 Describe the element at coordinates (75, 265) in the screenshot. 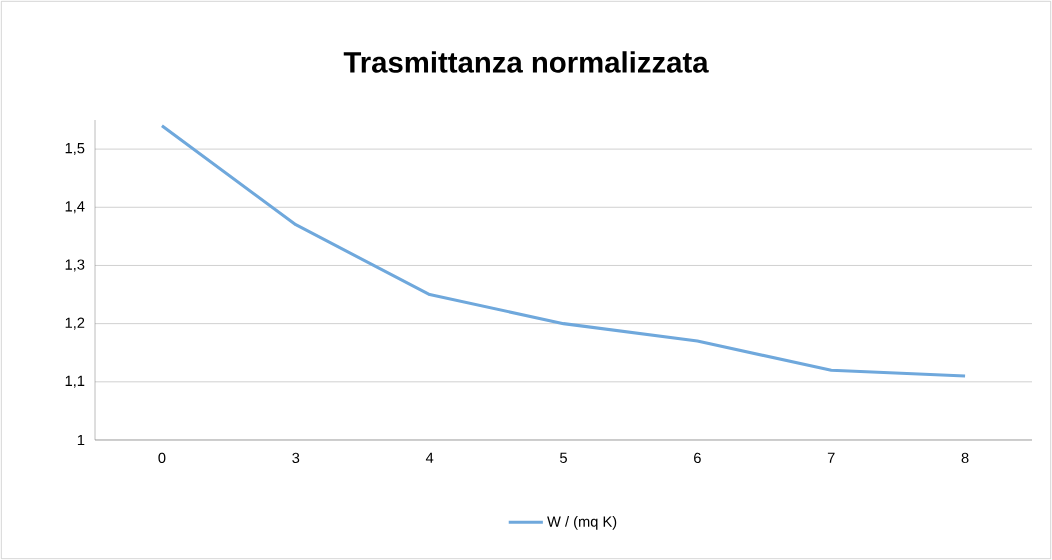

I see `y-tick-label: 1,3` at that location.